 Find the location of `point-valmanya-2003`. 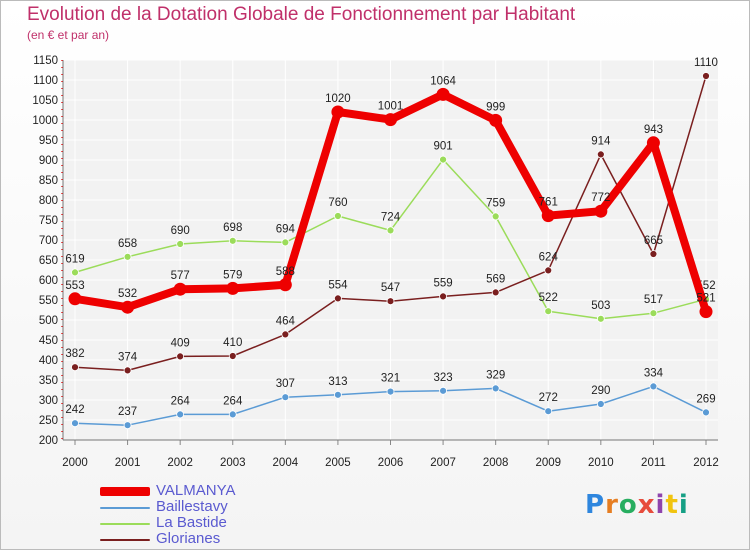

point-valmanya-2003 is located at coordinates (233, 288).